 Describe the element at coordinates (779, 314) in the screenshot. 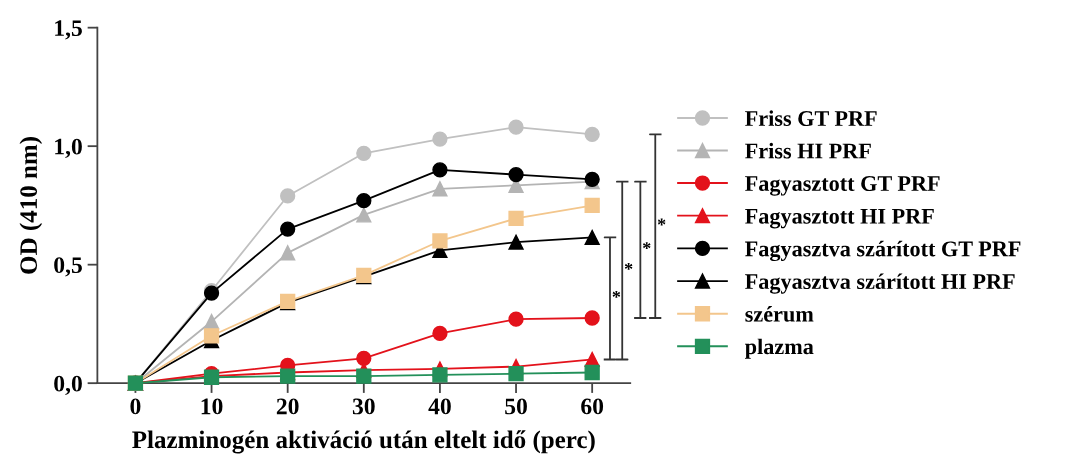

I see `legend-label: szérum` at that location.